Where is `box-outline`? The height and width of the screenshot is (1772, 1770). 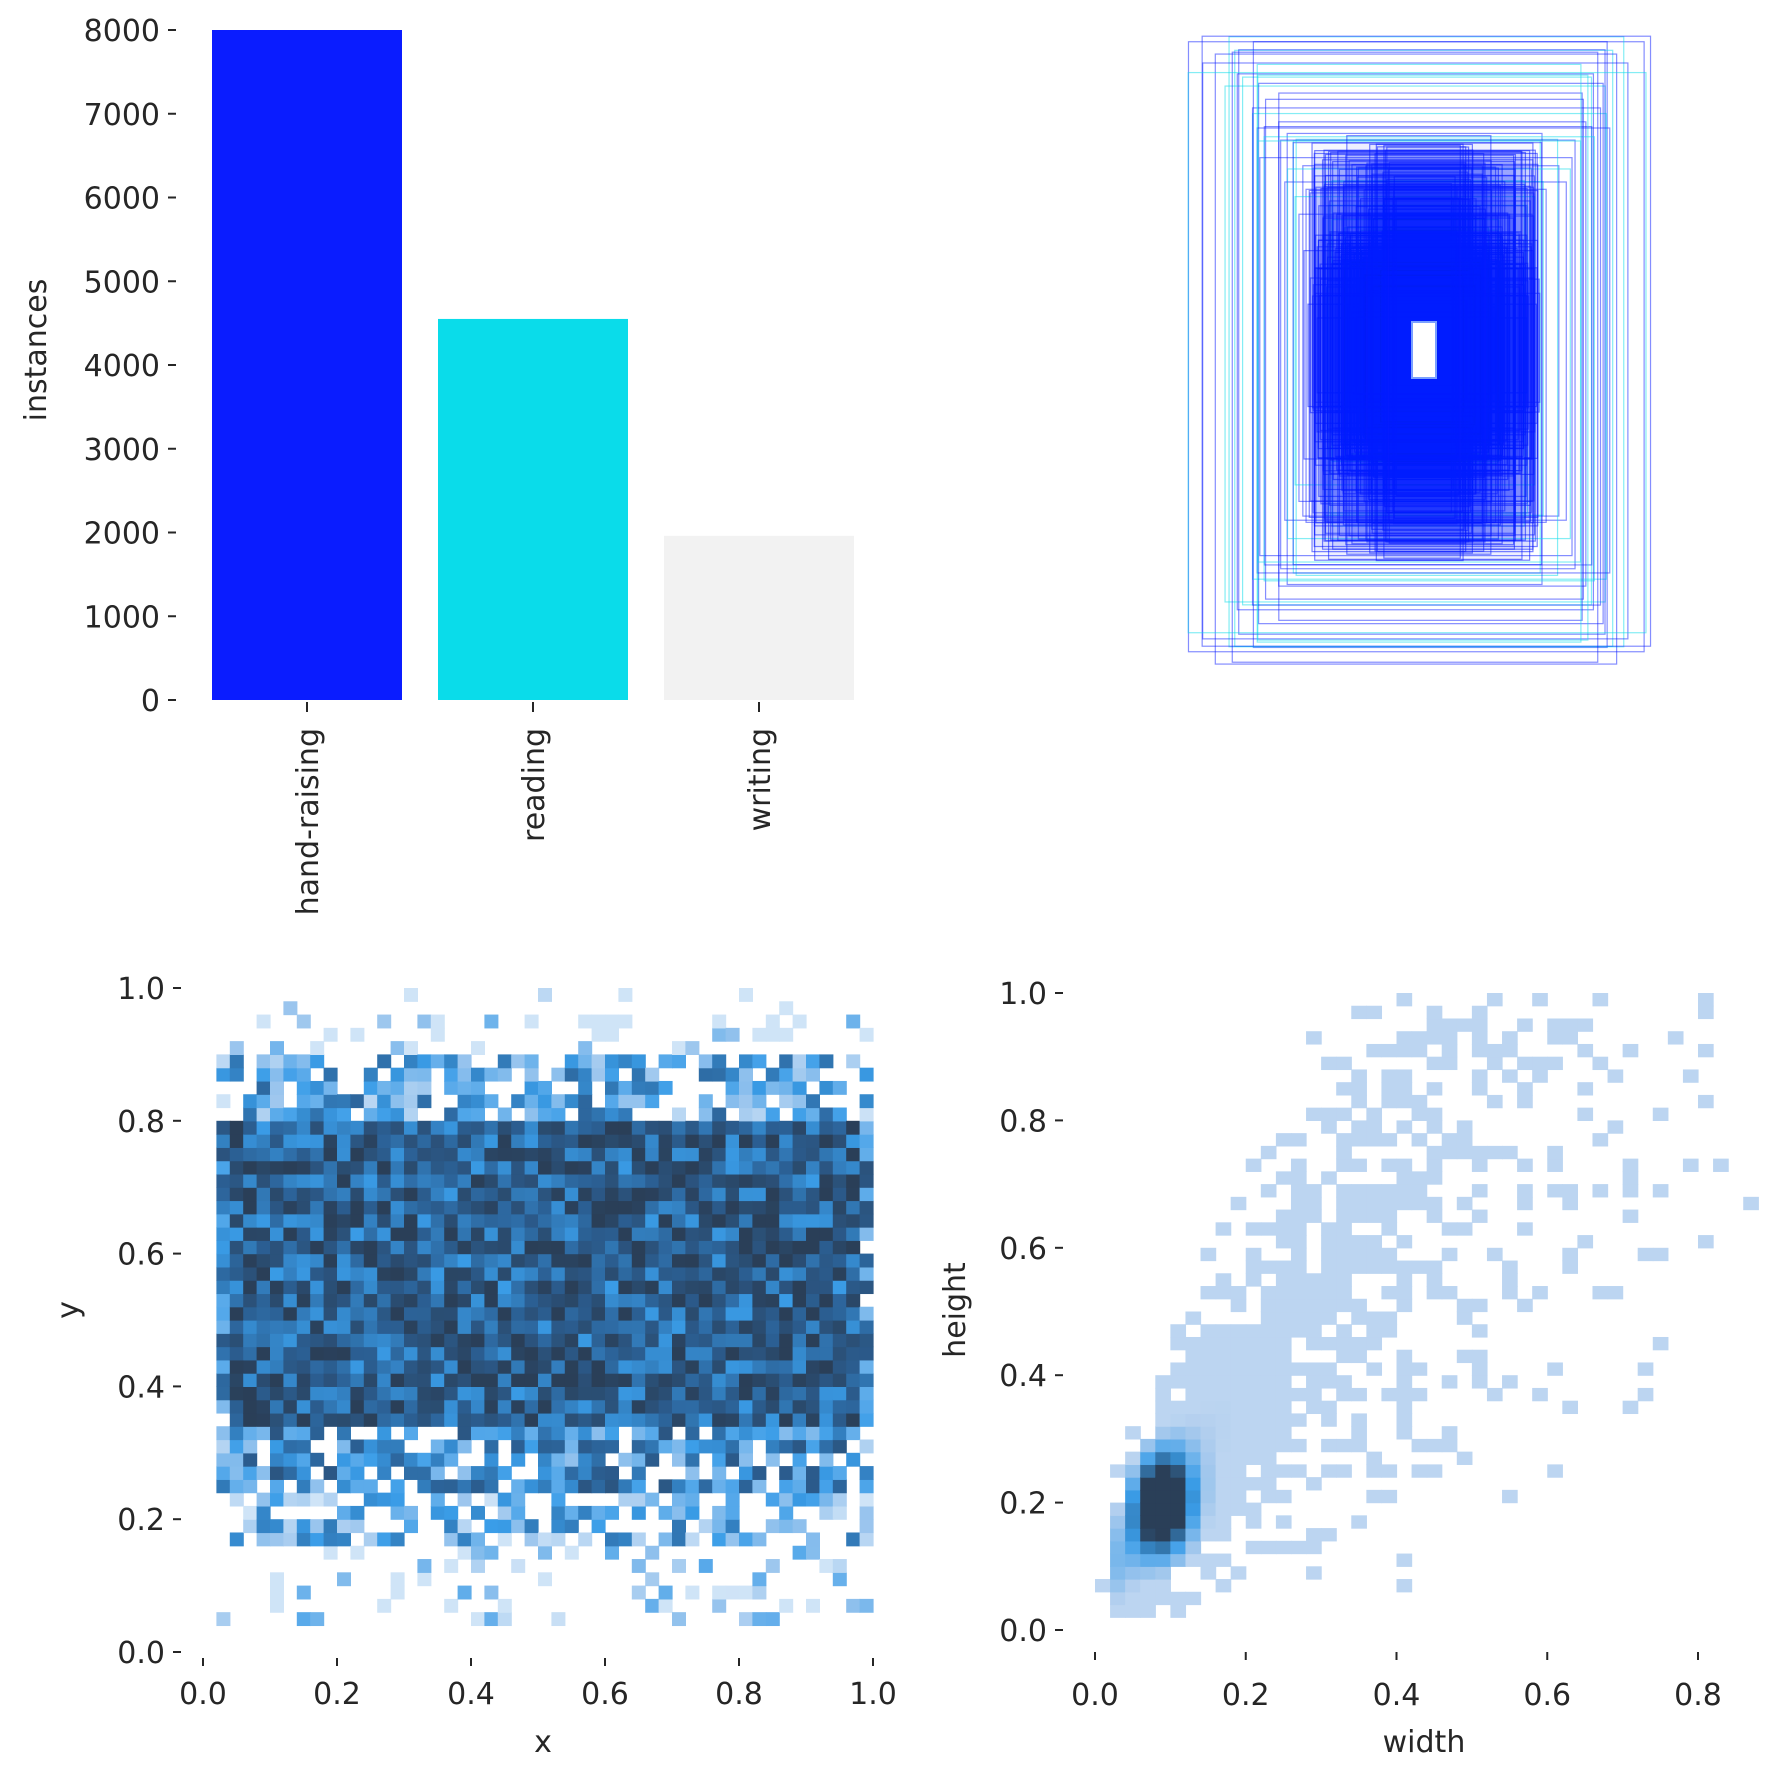
box-outline is located at coordinates (1420, 355).